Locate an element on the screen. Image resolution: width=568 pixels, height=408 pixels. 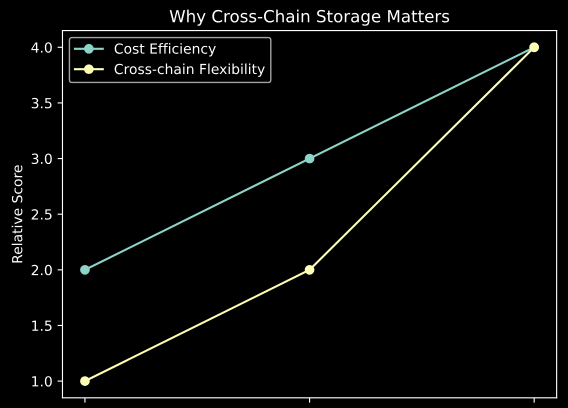
y-tick-label: 4.0 is located at coordinates (41, 47).